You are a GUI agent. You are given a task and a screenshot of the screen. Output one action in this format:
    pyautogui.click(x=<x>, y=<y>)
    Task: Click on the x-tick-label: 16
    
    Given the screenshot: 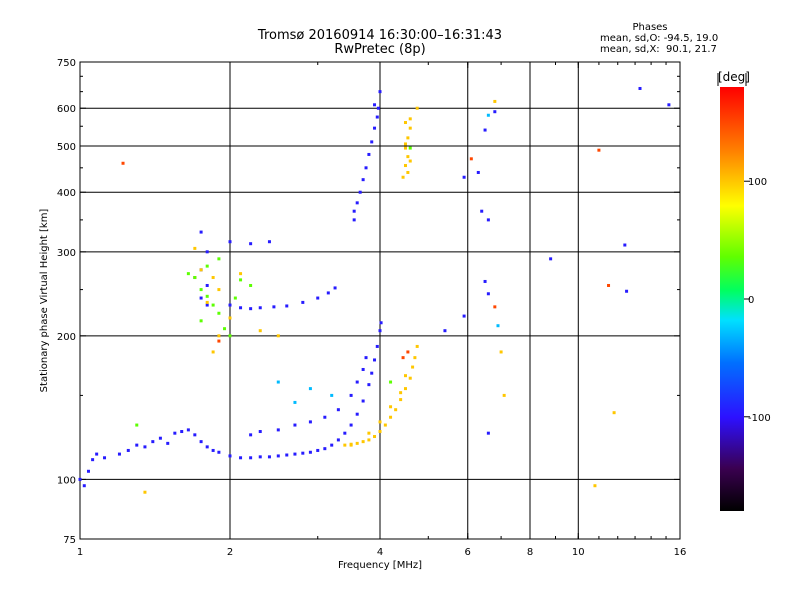 What is the action you would take?
    pyautogui.click(x=680, y=552)
    